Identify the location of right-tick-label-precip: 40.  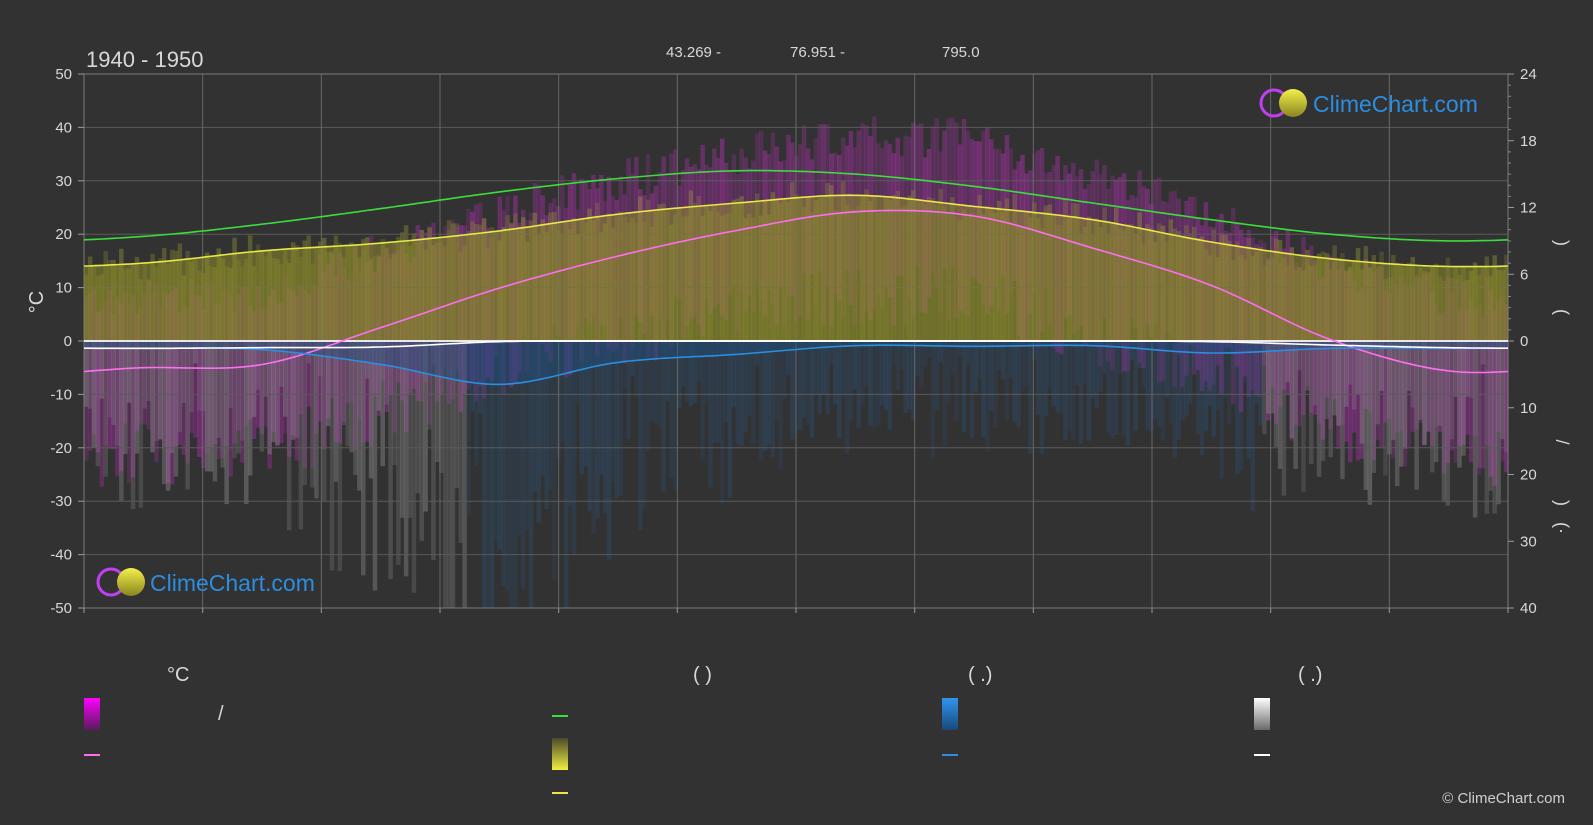
(1528, 608).